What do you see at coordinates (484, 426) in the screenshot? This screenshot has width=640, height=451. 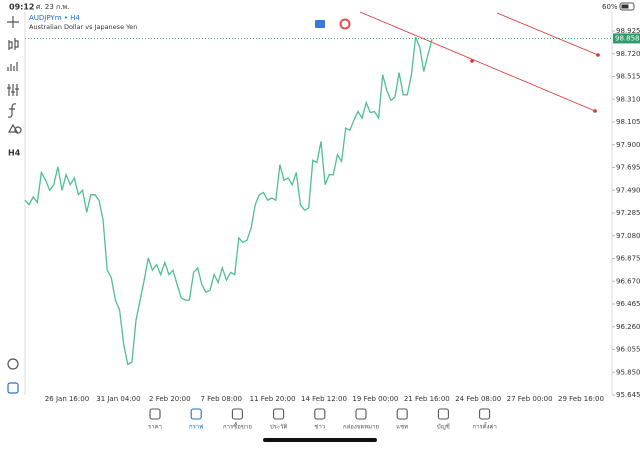 I see `nav-label: การตั้งค่า` at bounding box center [484, 426].